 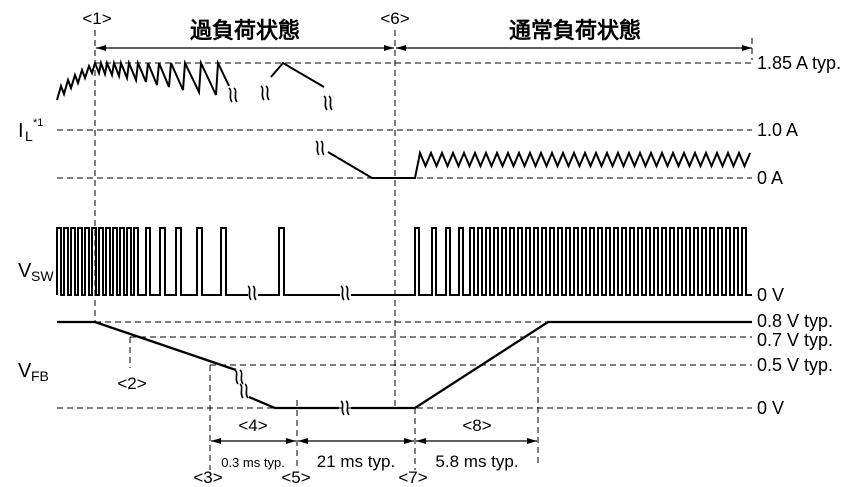 I want to click on il-waveform-decay, so click(x=297, y=74).